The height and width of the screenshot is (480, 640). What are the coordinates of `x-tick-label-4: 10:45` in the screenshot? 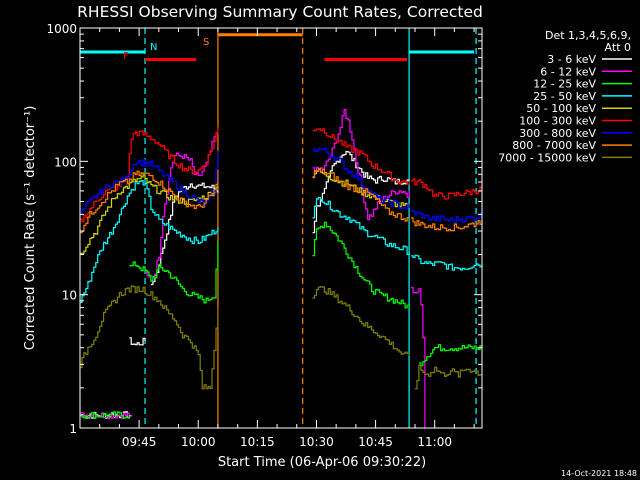 It's located at (375, 442).